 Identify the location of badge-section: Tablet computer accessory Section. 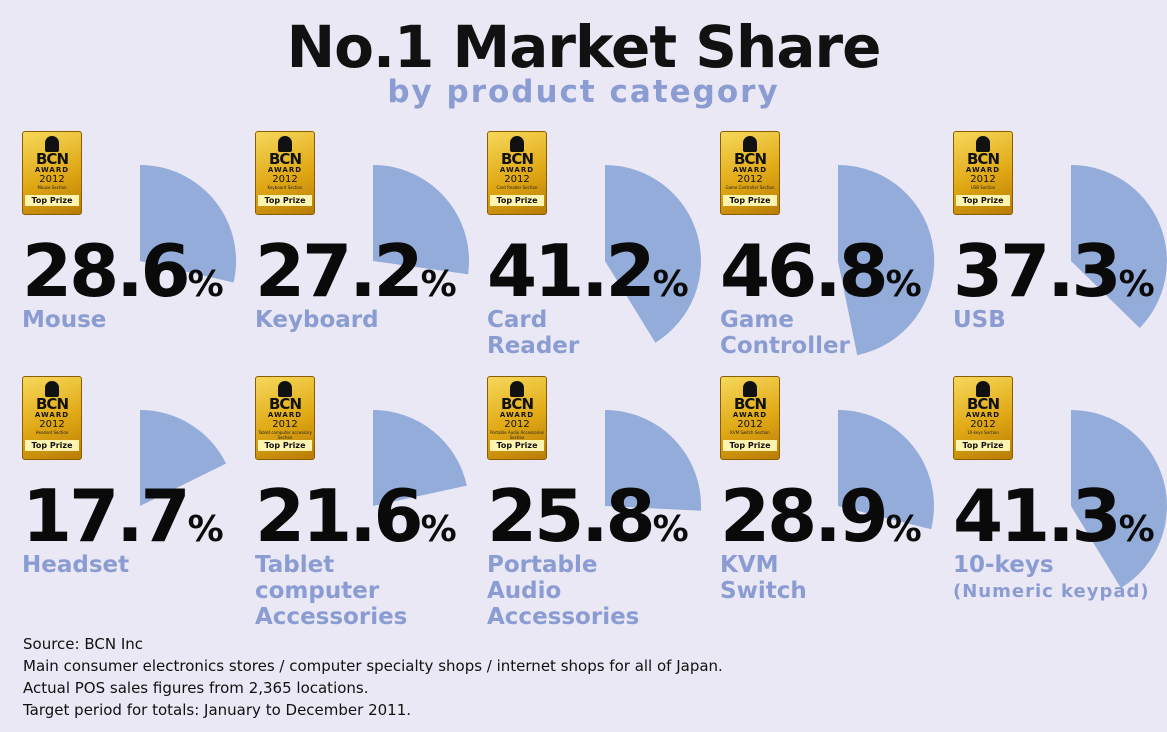
(285, 435).